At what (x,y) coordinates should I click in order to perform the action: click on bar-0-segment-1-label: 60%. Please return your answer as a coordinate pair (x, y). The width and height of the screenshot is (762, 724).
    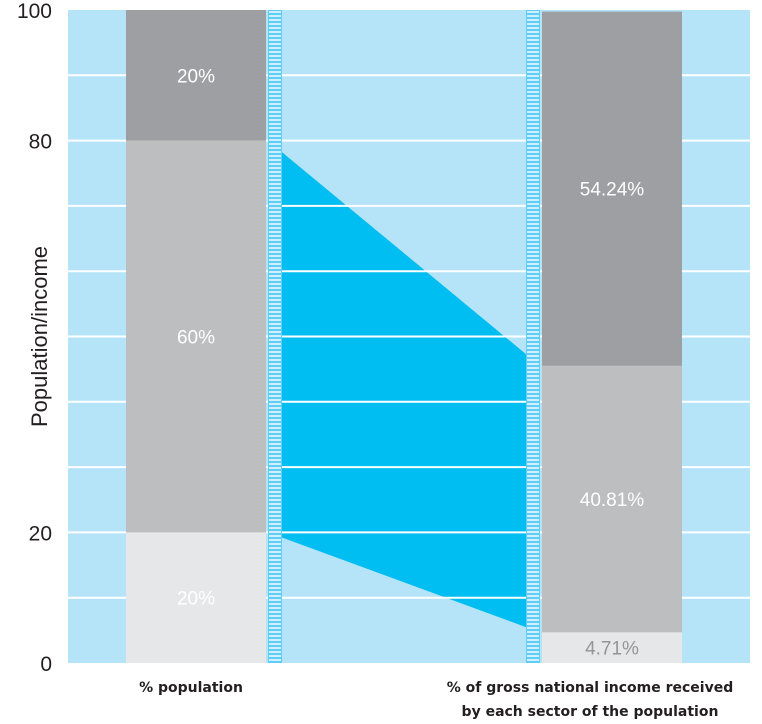
    Looking at the image, I should click on (196, 338).